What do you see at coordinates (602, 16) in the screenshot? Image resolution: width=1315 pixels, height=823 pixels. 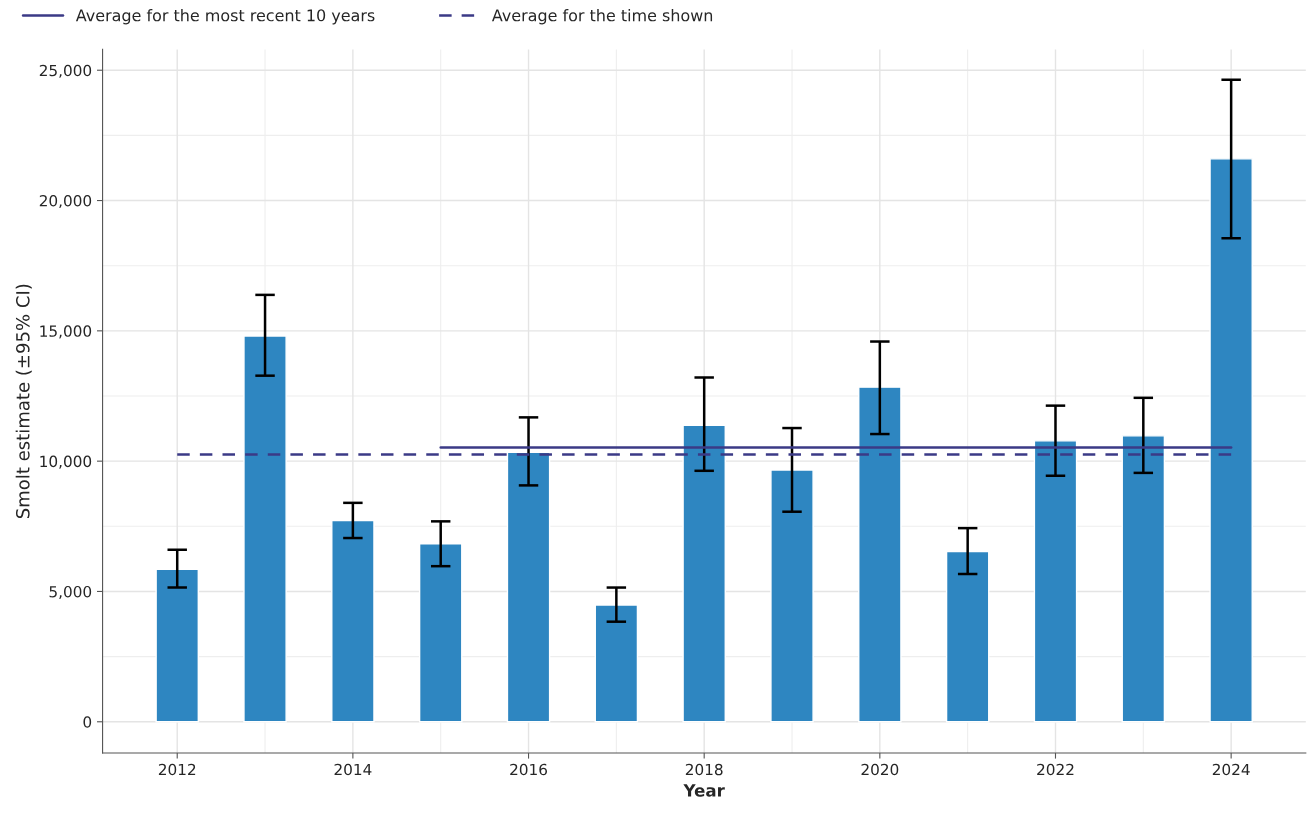 I see `legend-label: Average for the time shown` at bounding box center [602, 16].